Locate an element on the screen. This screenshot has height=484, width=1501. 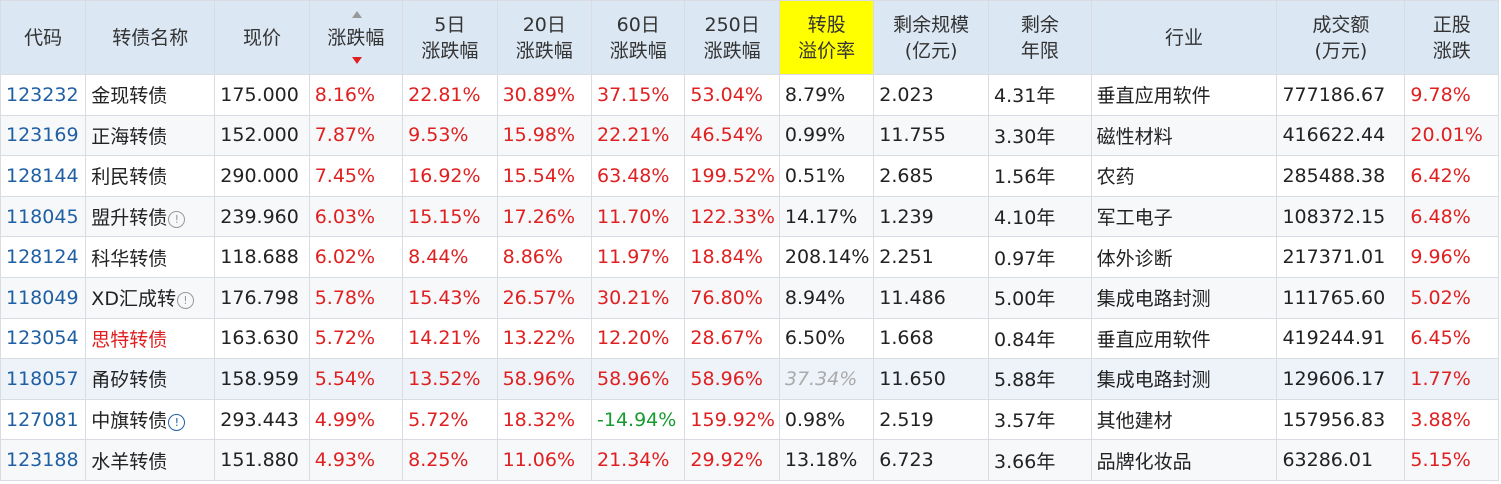
col-header-premium: 转股 溢价率 is located at coordinates (826, 37).